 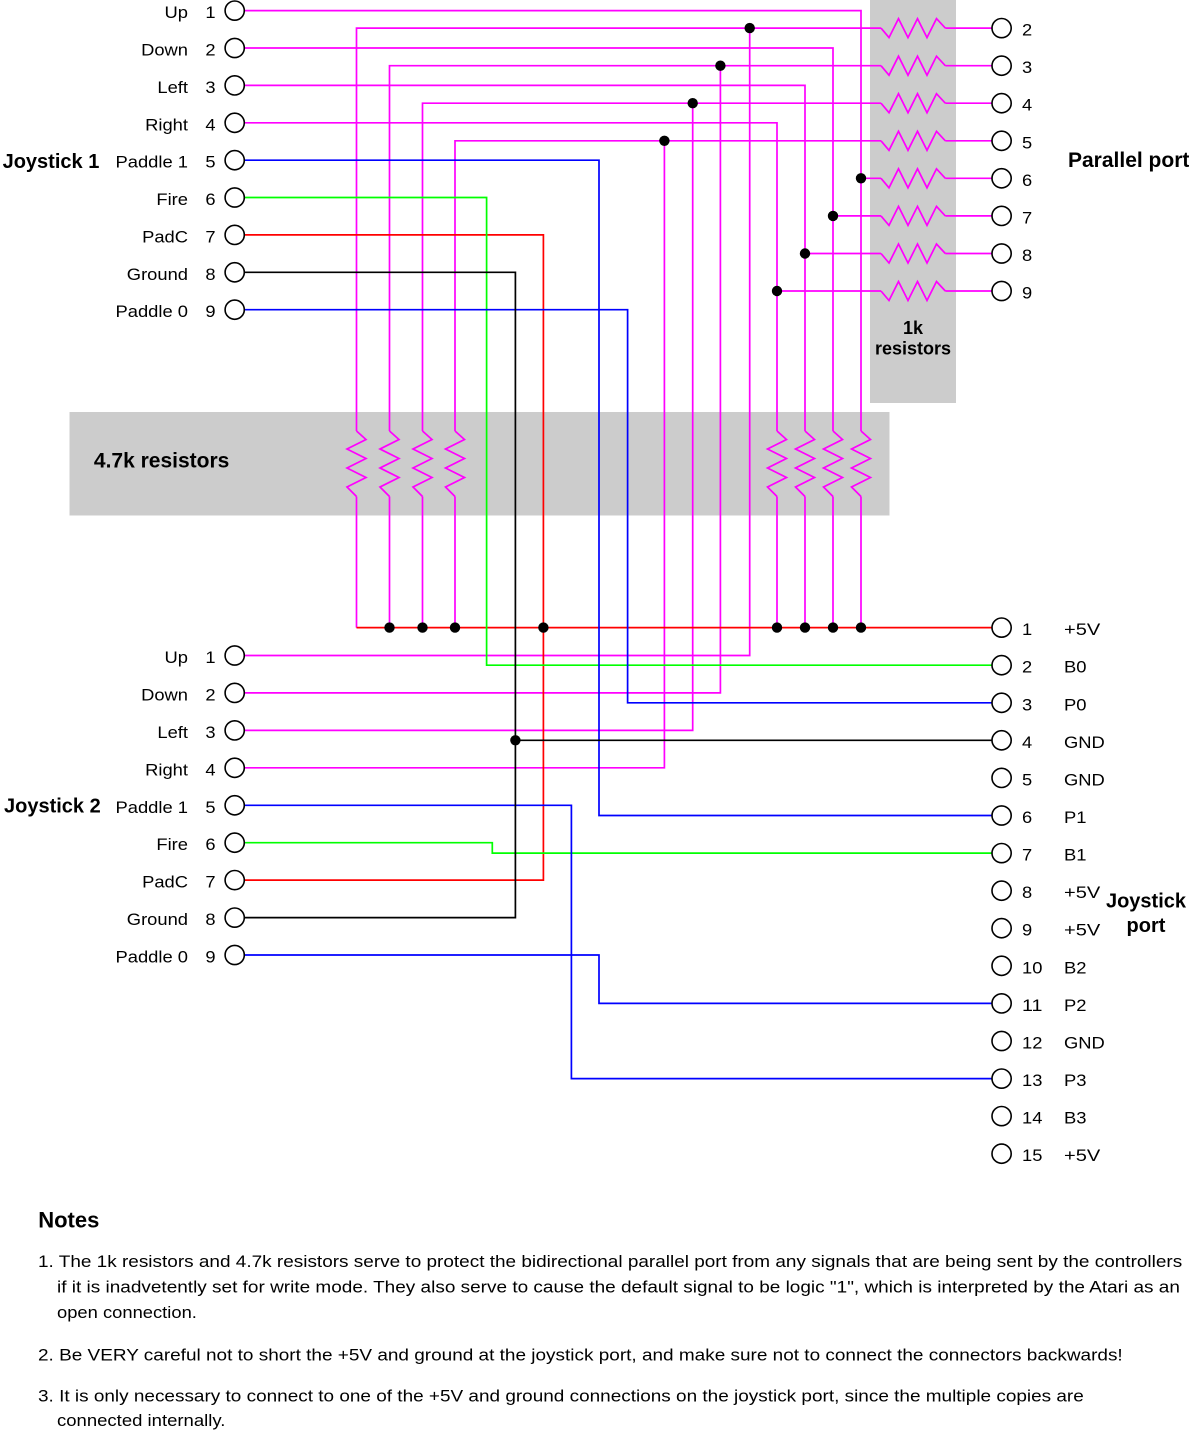 What do you see at coordinates (1032, 1080) in the screenshot?
I see `svg-text: 13` at bounding box center [1032, 1080].